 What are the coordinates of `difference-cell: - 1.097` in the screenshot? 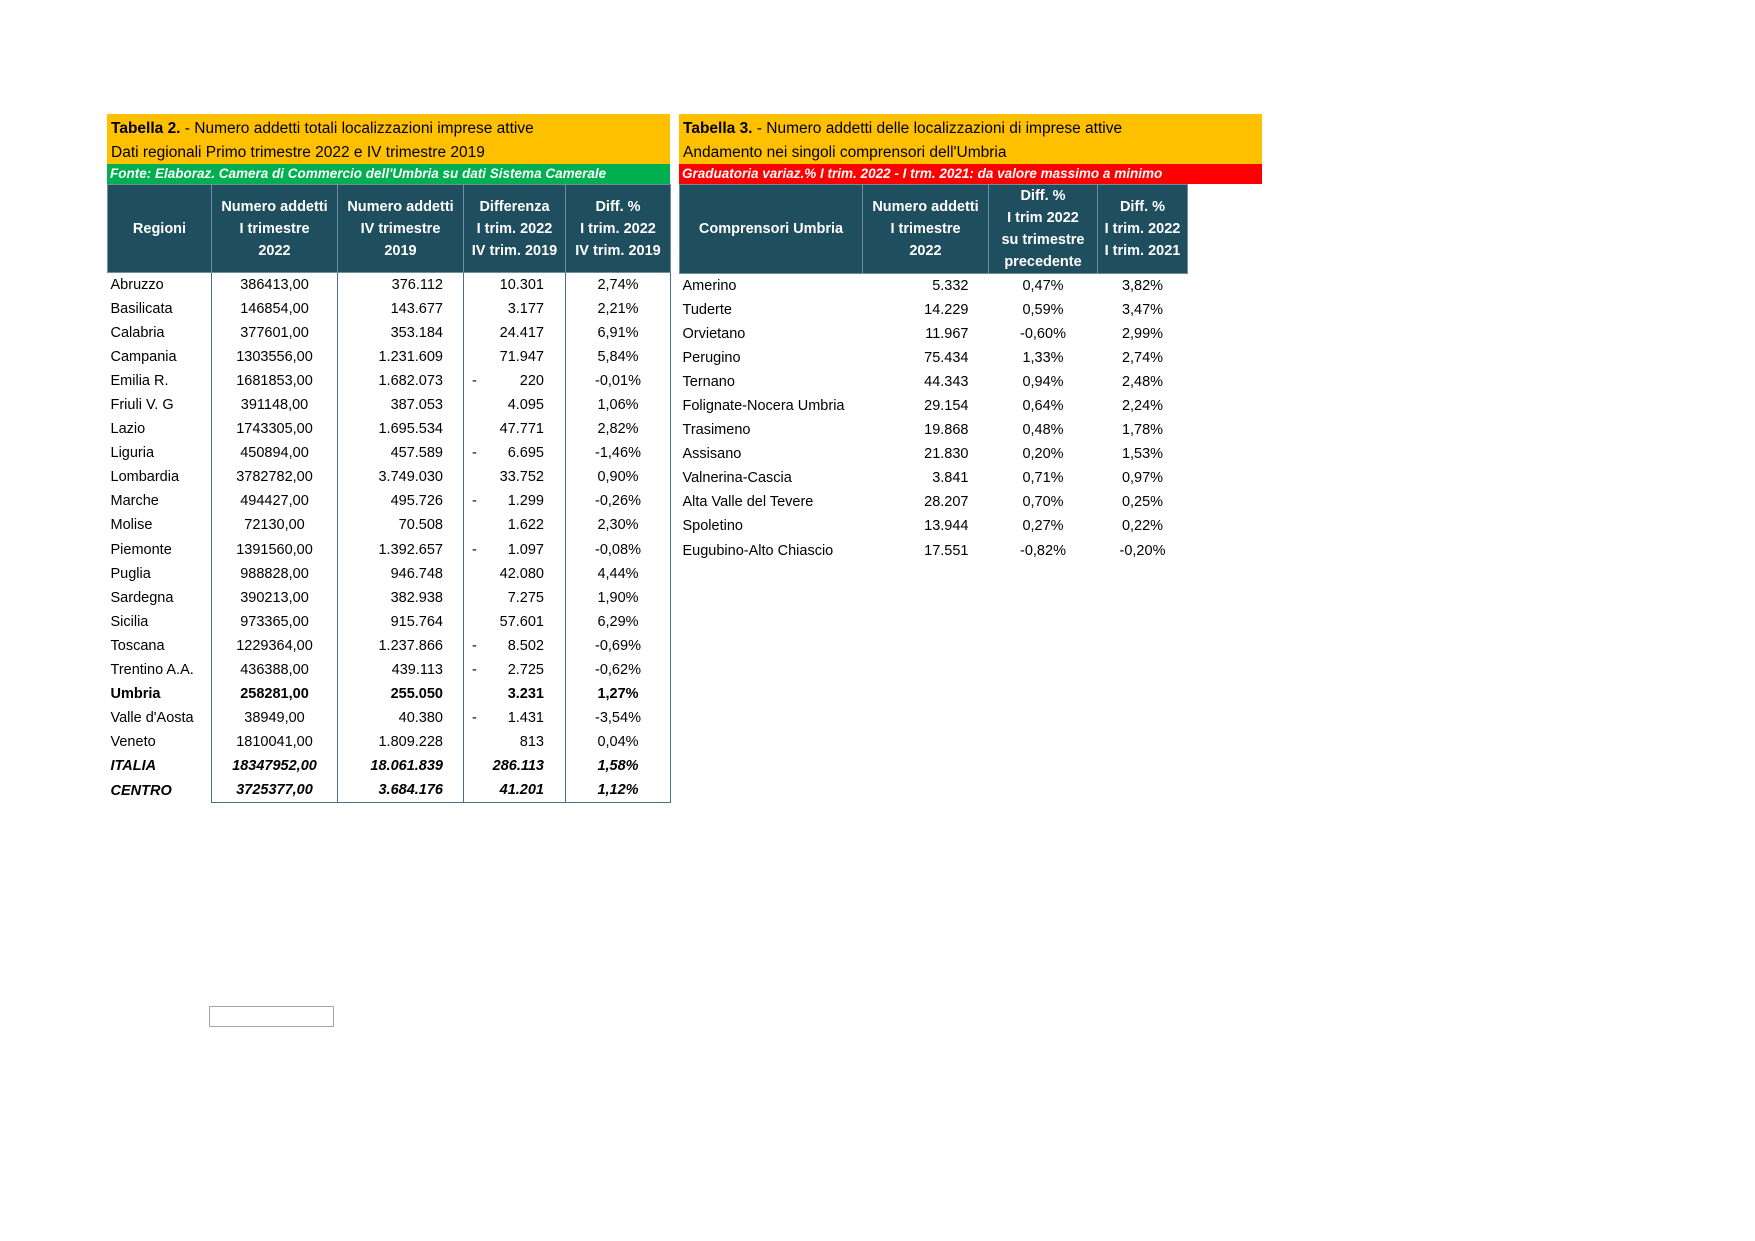 It's located at (514, 549).